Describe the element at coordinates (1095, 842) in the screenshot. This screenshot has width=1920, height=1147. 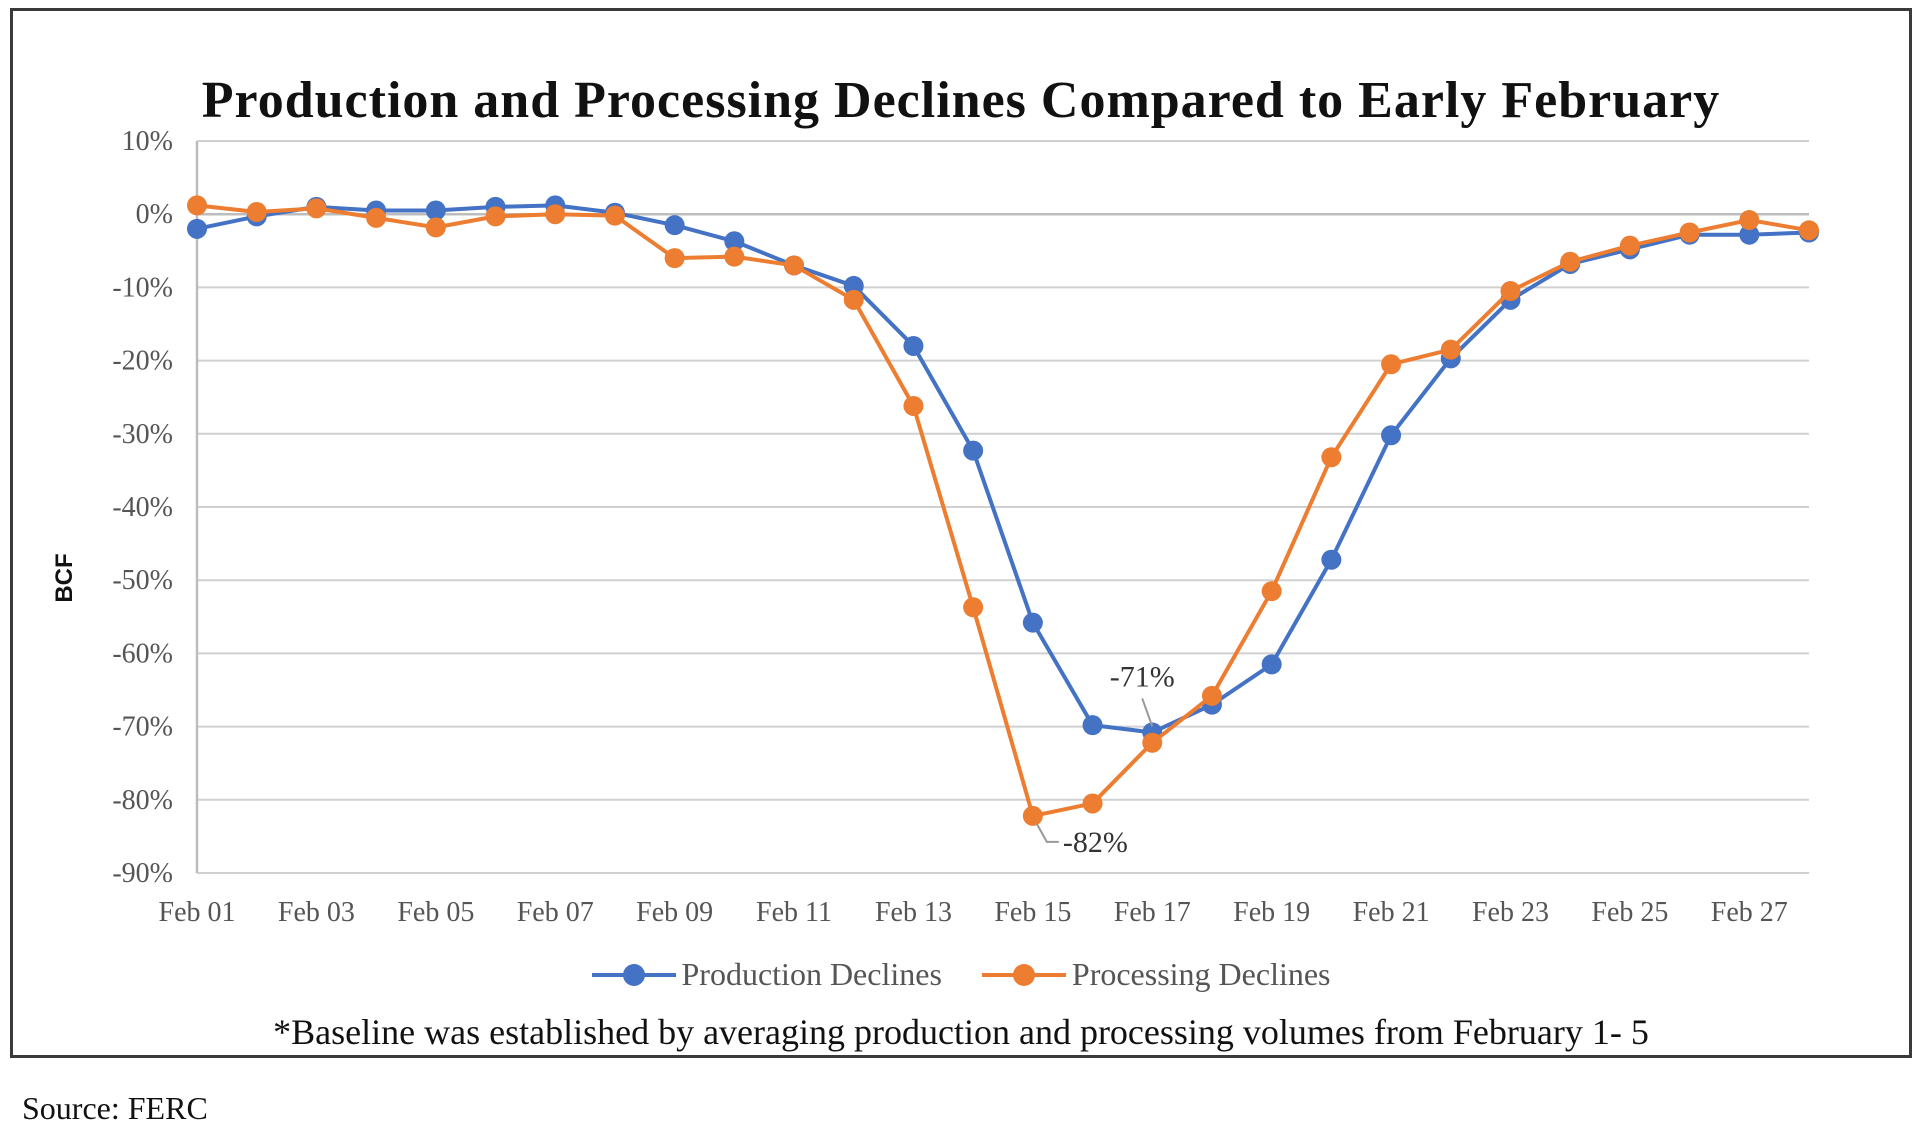
I see `annotation-label: -82%` at that location.